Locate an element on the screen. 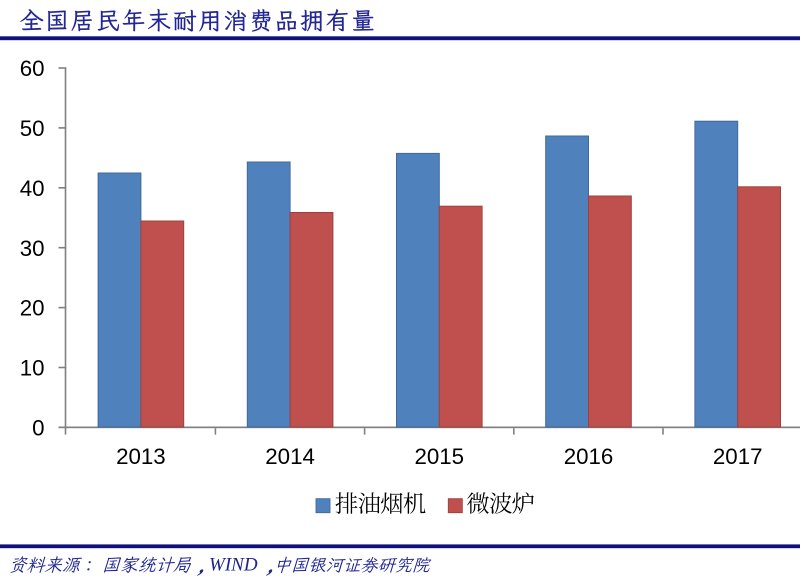 The width and height of the screenshot is (800, 583). svg-text: 50 is located at coordinates (32, 128).